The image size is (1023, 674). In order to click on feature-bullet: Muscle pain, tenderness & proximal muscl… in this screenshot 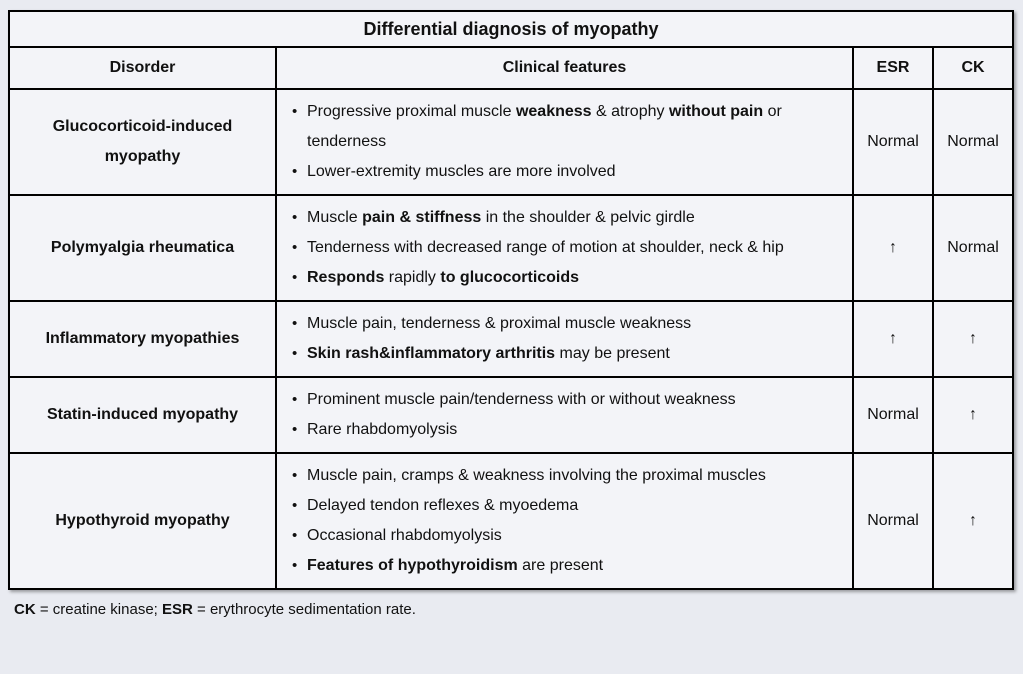, I will do `click(549, 324)`.